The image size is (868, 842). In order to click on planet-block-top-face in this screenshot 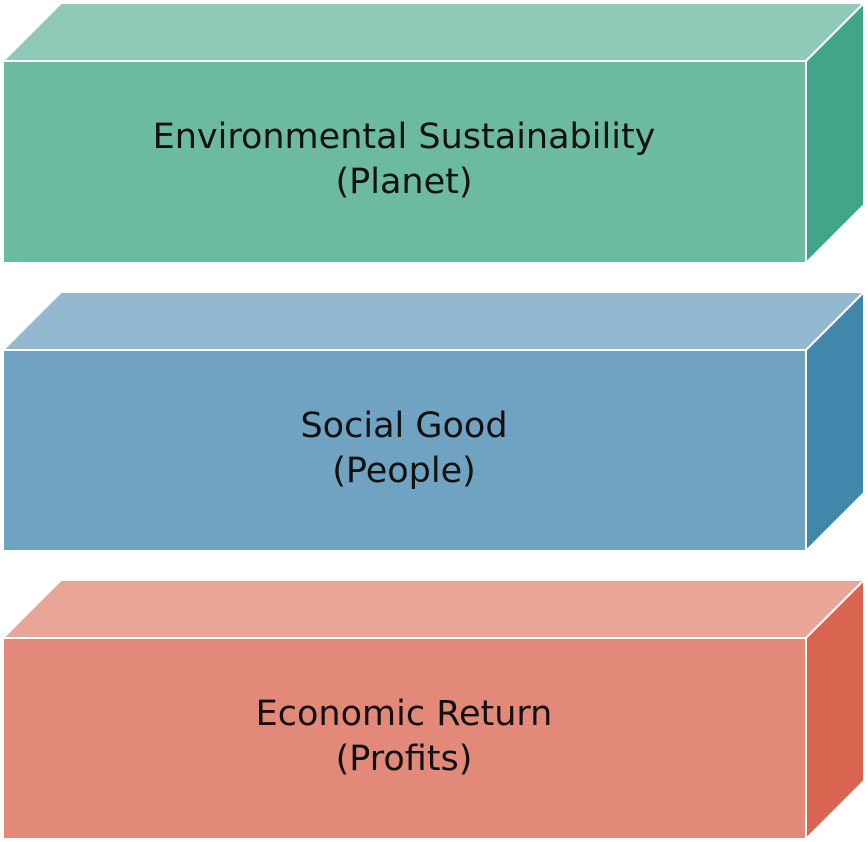, I will do `click(433, 32)`.